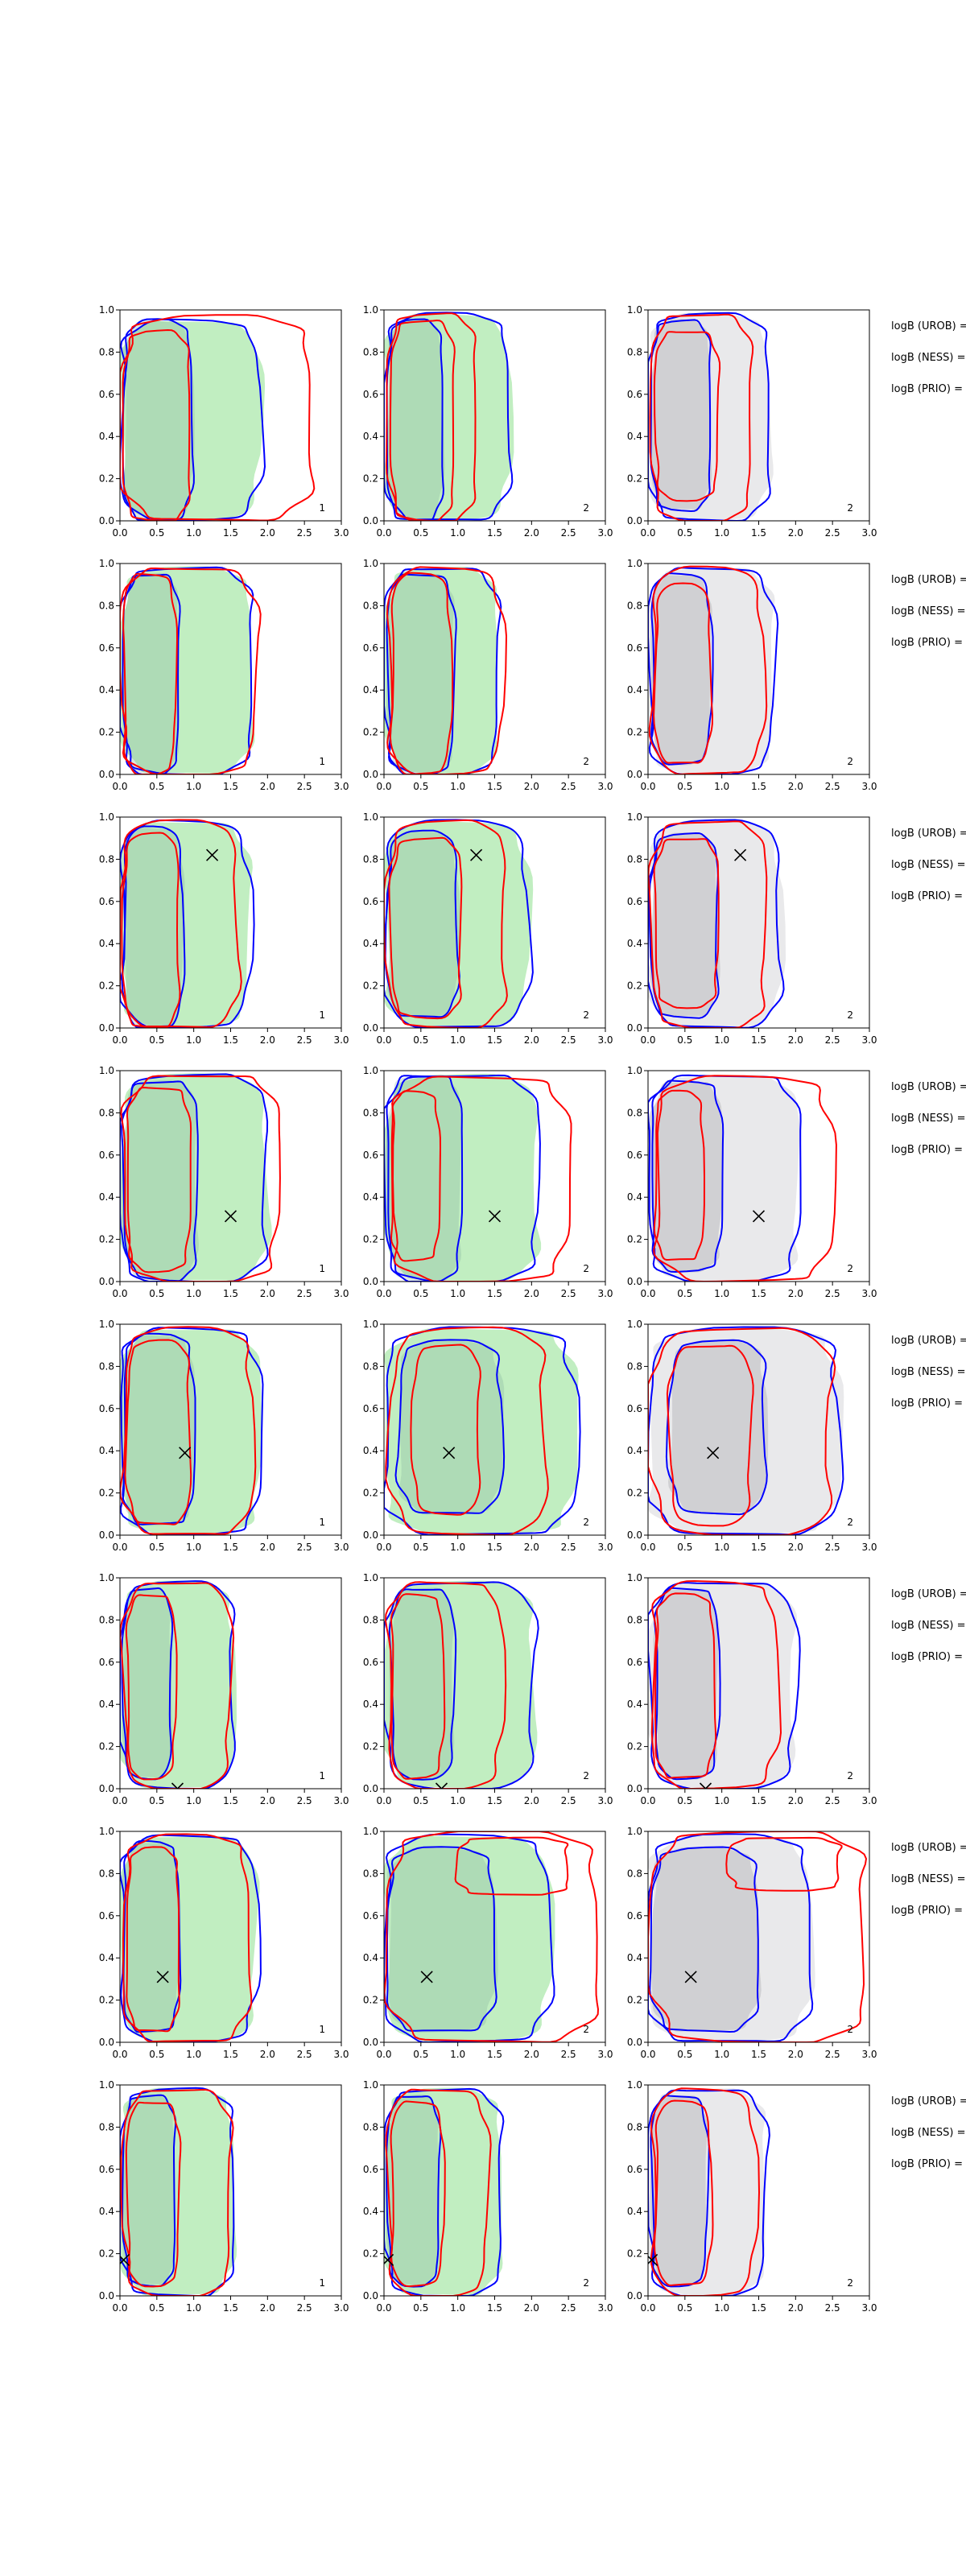 The image size is (966, 2576). I want to click on panel-r4-c1: 0.0 0.5 1.0 1.5 2.0 2.5 3.0 0.0 0.2 0.4 0.6 0.8 1.0 1, so click(224, 1182).